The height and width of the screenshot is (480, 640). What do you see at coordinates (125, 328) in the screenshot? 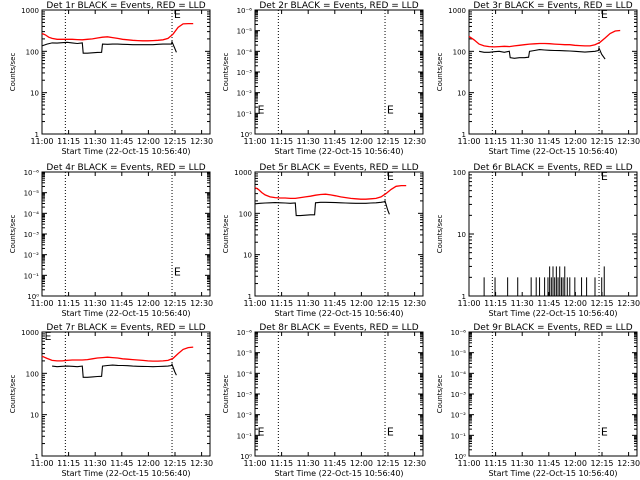
I see `chart-title: Det 7r BLACK = Events, RED = LLD` at bounding box center [125, 328].